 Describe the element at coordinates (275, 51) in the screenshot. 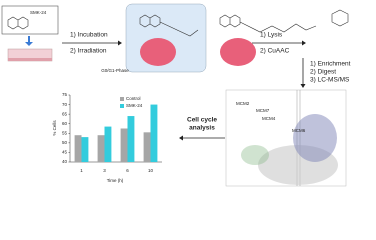

I see `step-label: 2) CuAAC` at that location.